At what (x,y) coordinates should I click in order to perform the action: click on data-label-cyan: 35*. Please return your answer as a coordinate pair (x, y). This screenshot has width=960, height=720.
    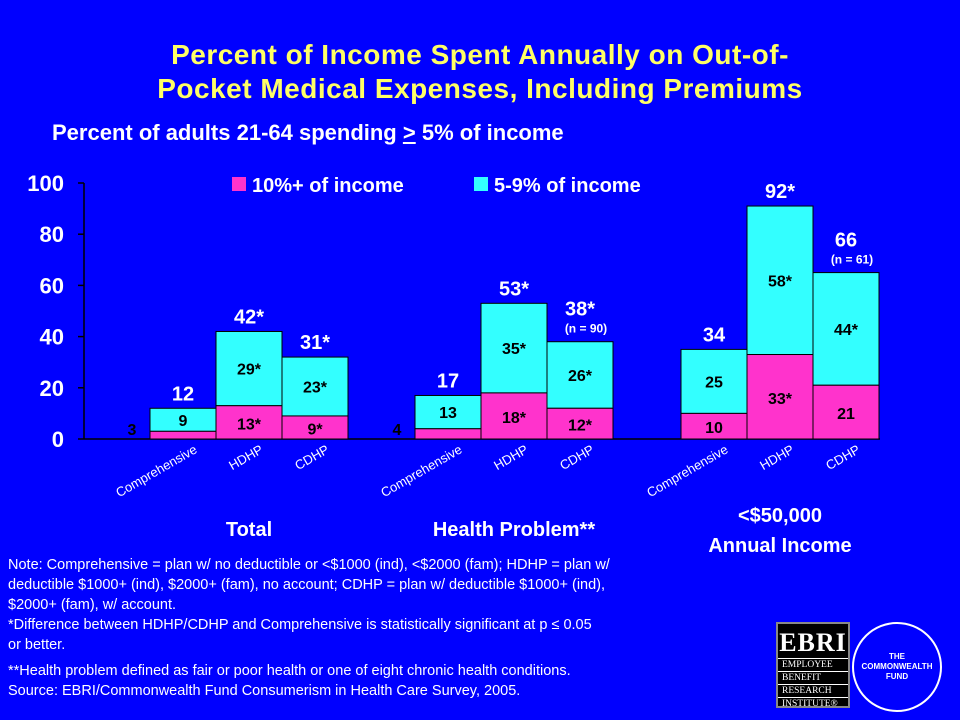
    Looking at the image, I should click on (514, 349).